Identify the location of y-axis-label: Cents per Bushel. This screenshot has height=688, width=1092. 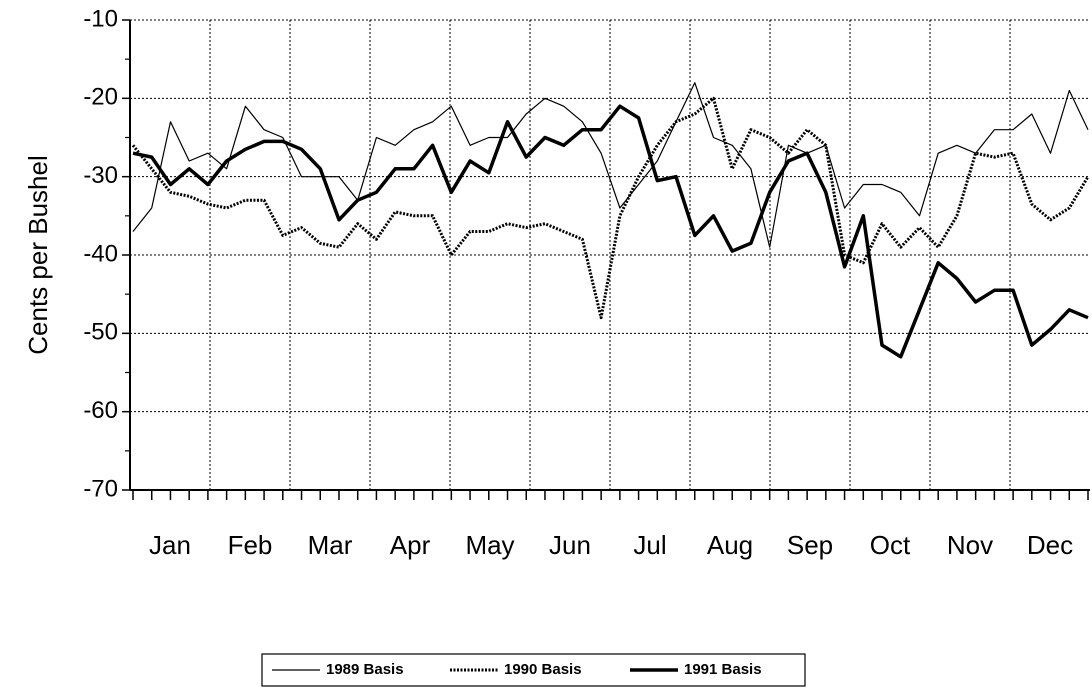
(38, 254).